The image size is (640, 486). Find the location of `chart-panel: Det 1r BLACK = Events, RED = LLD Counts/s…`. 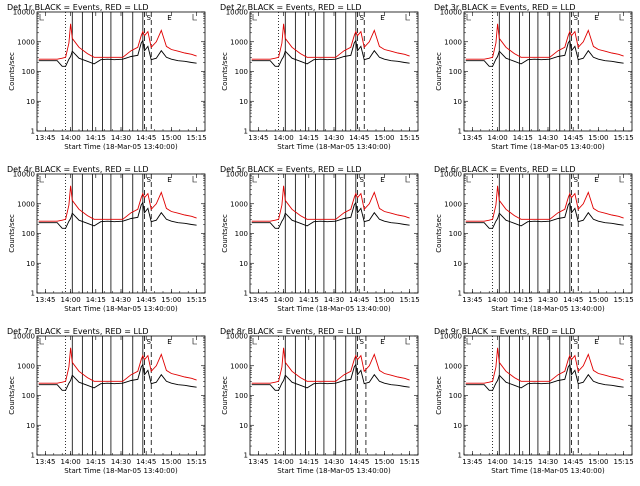

chart-panel: Det 1r BLACK = Events, RED = LLD Counts/s… is located at coordinates (107, 77).